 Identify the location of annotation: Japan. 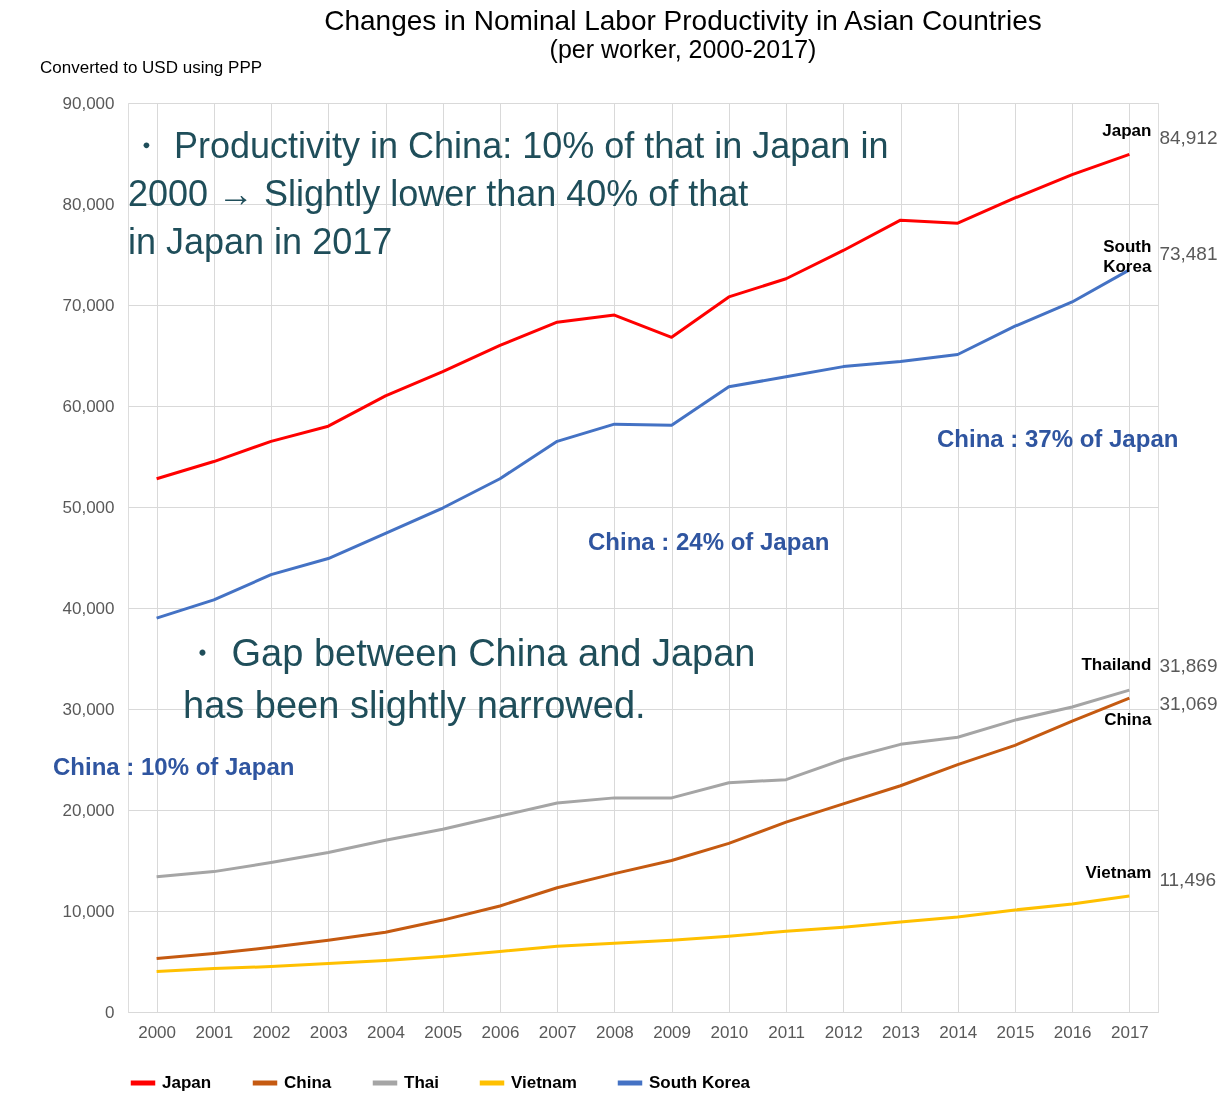
(1127, 131).